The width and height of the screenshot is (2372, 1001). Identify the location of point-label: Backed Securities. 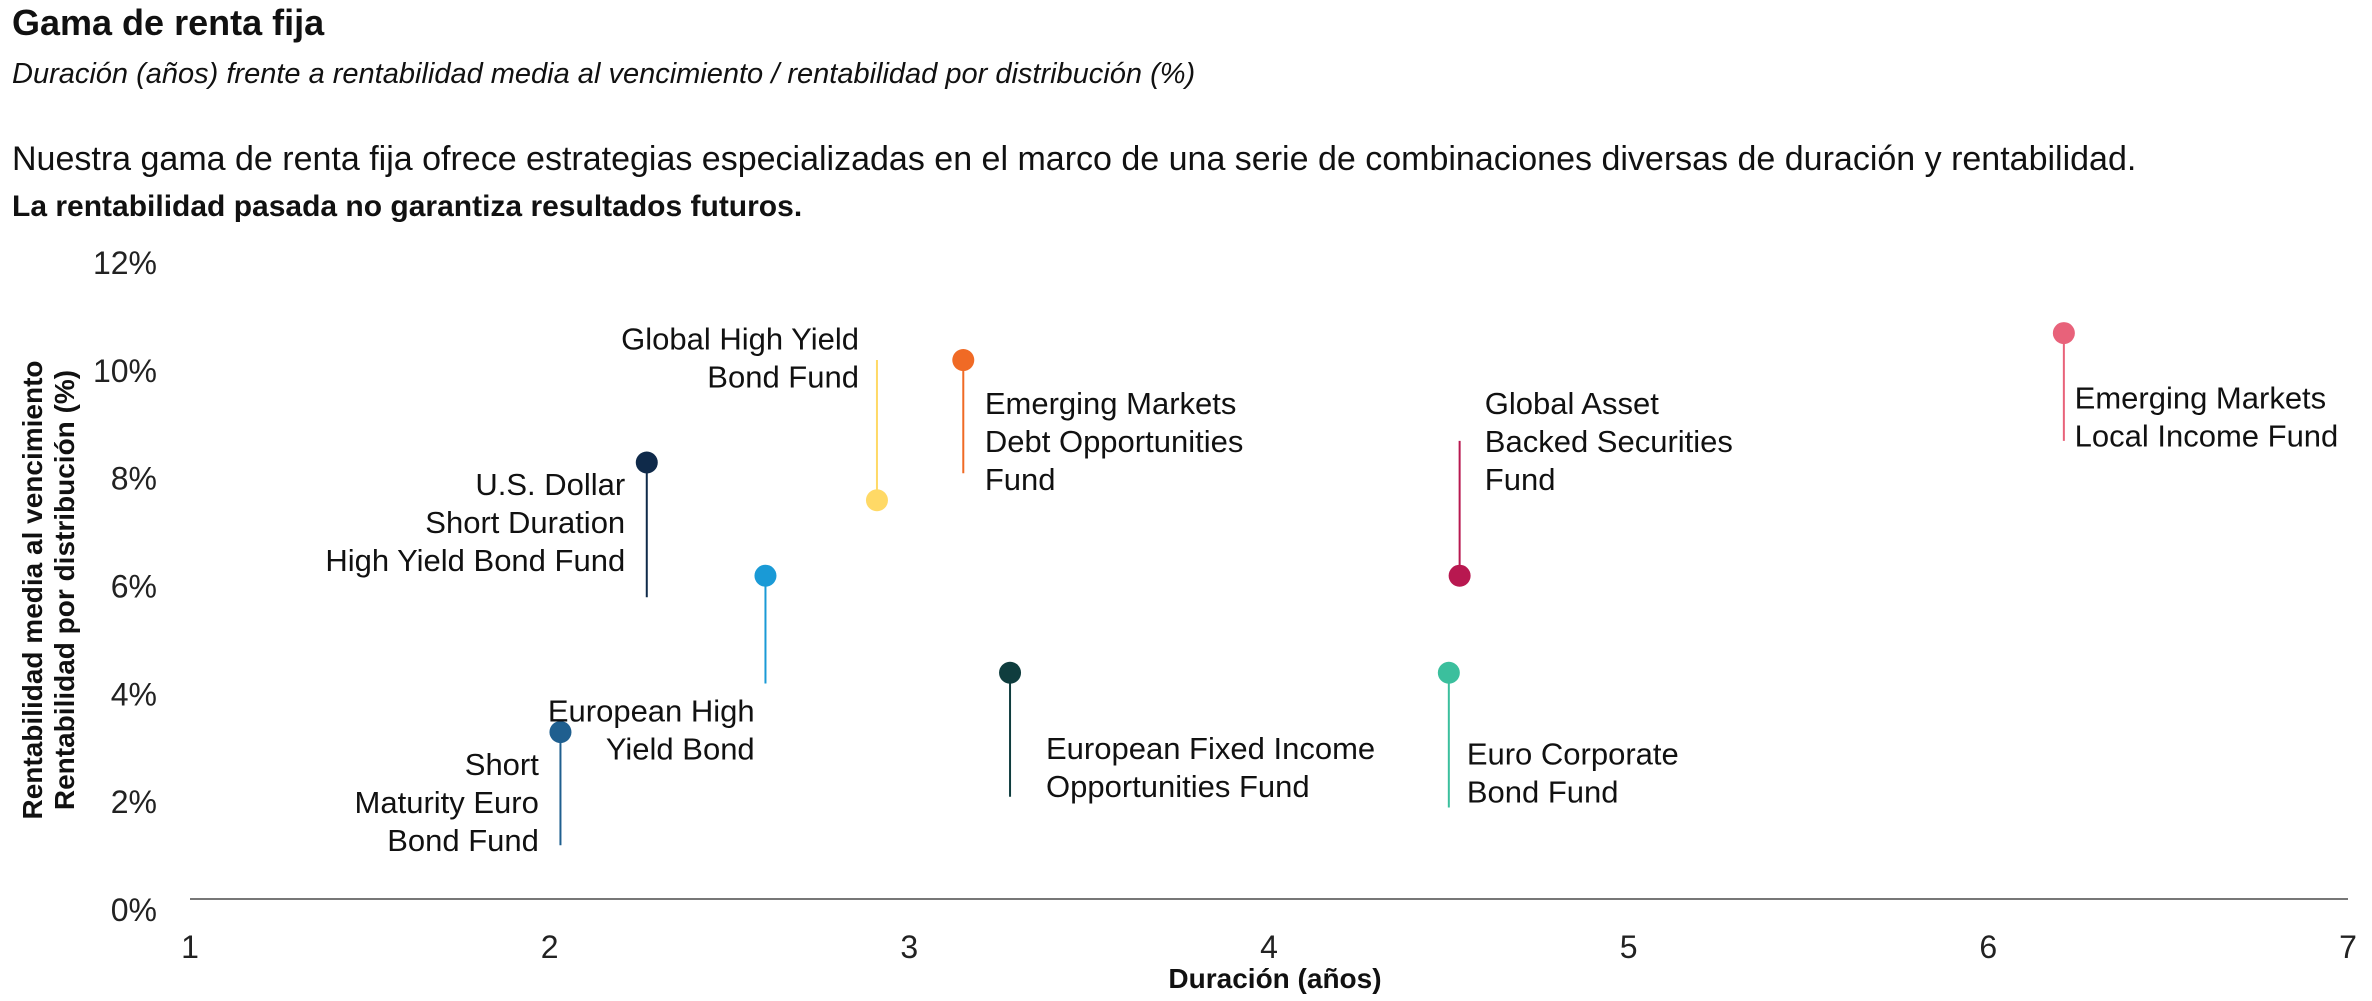
(1609, 441).